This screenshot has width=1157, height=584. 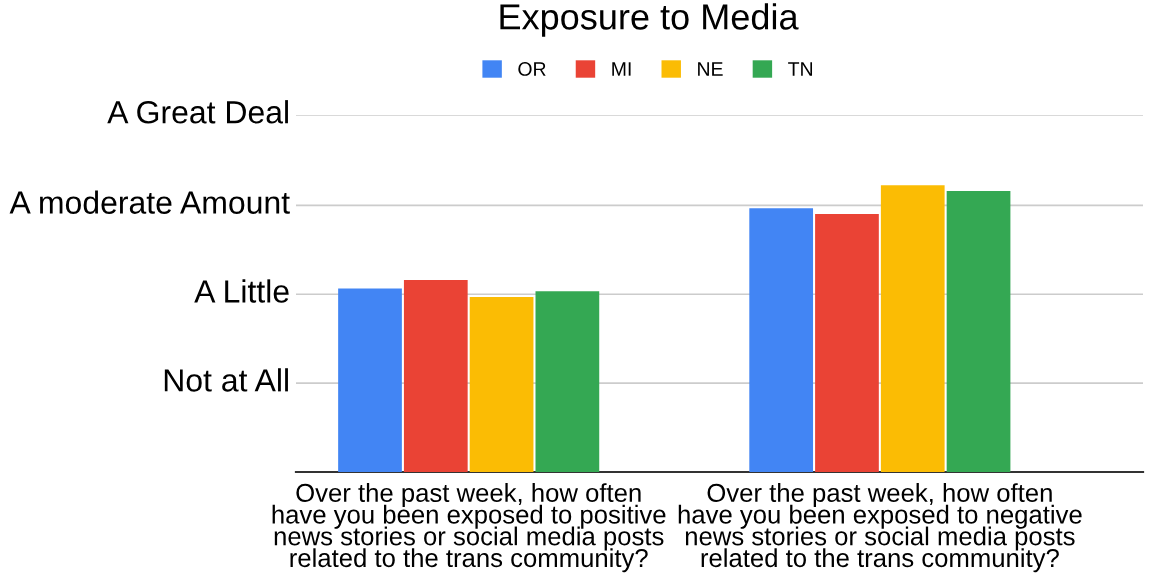 I want to click on ref-line-label: A Little, so click(x=241, y=291).